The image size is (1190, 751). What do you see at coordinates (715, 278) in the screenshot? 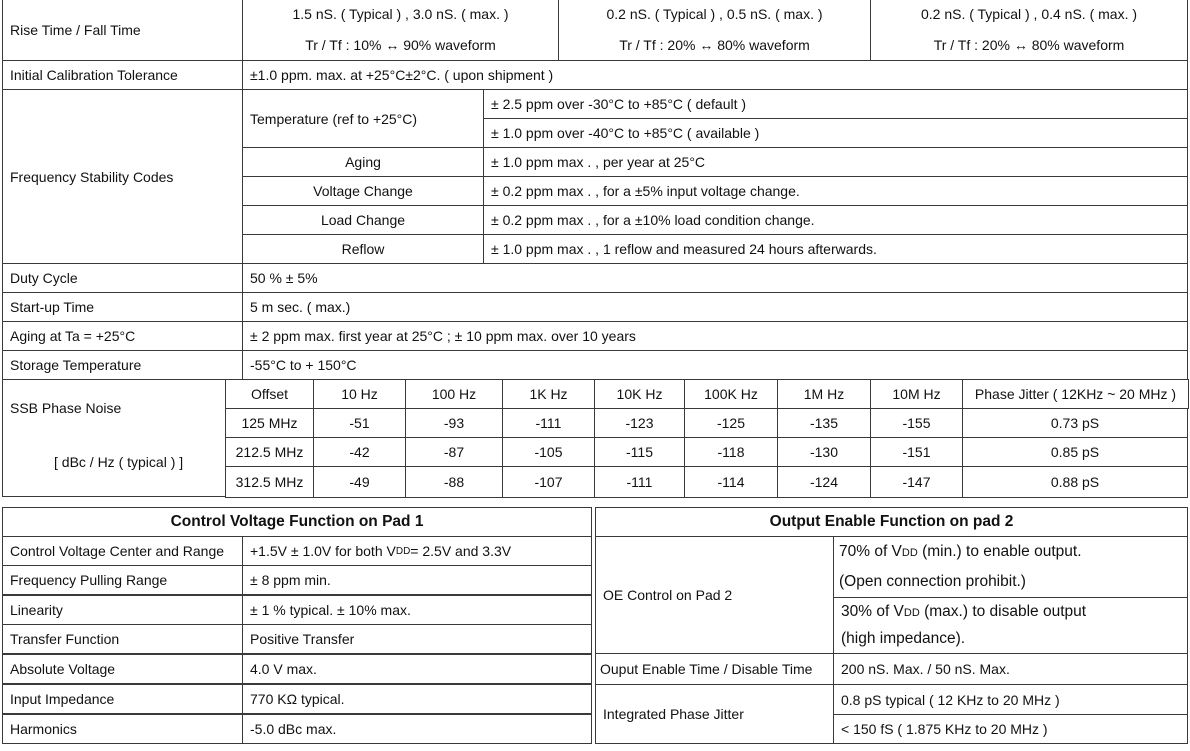
I see `duty-cycle-value: 50 % ± 5%` at bounding box center [715, 278].